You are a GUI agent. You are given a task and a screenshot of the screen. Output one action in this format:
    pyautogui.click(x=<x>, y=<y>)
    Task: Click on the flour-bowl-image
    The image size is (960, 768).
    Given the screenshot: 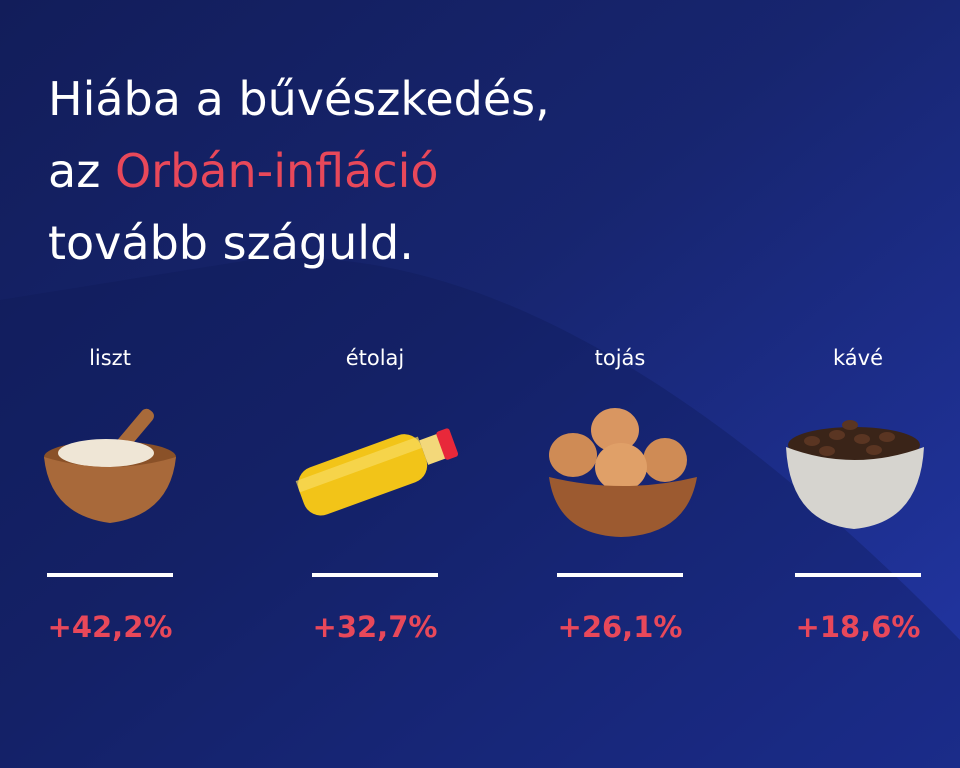 What is the action you would take?
    pyautogui.click(x=110, y=465)
    